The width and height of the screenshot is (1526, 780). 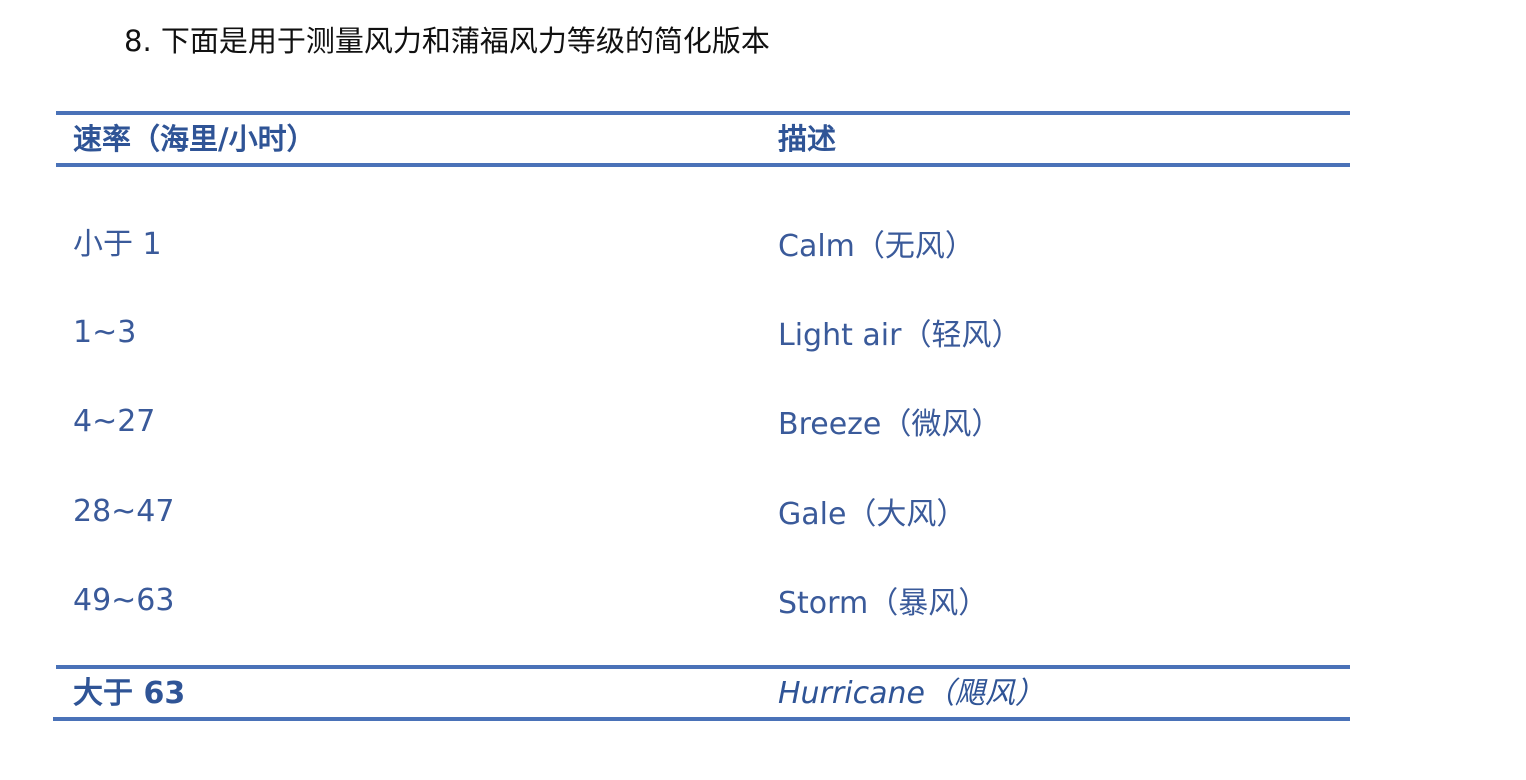 What do you see at coordinates (876, 246) in the screenshot?
I see `description-cell: Calm（无风）` at bounding box center [876, 246].